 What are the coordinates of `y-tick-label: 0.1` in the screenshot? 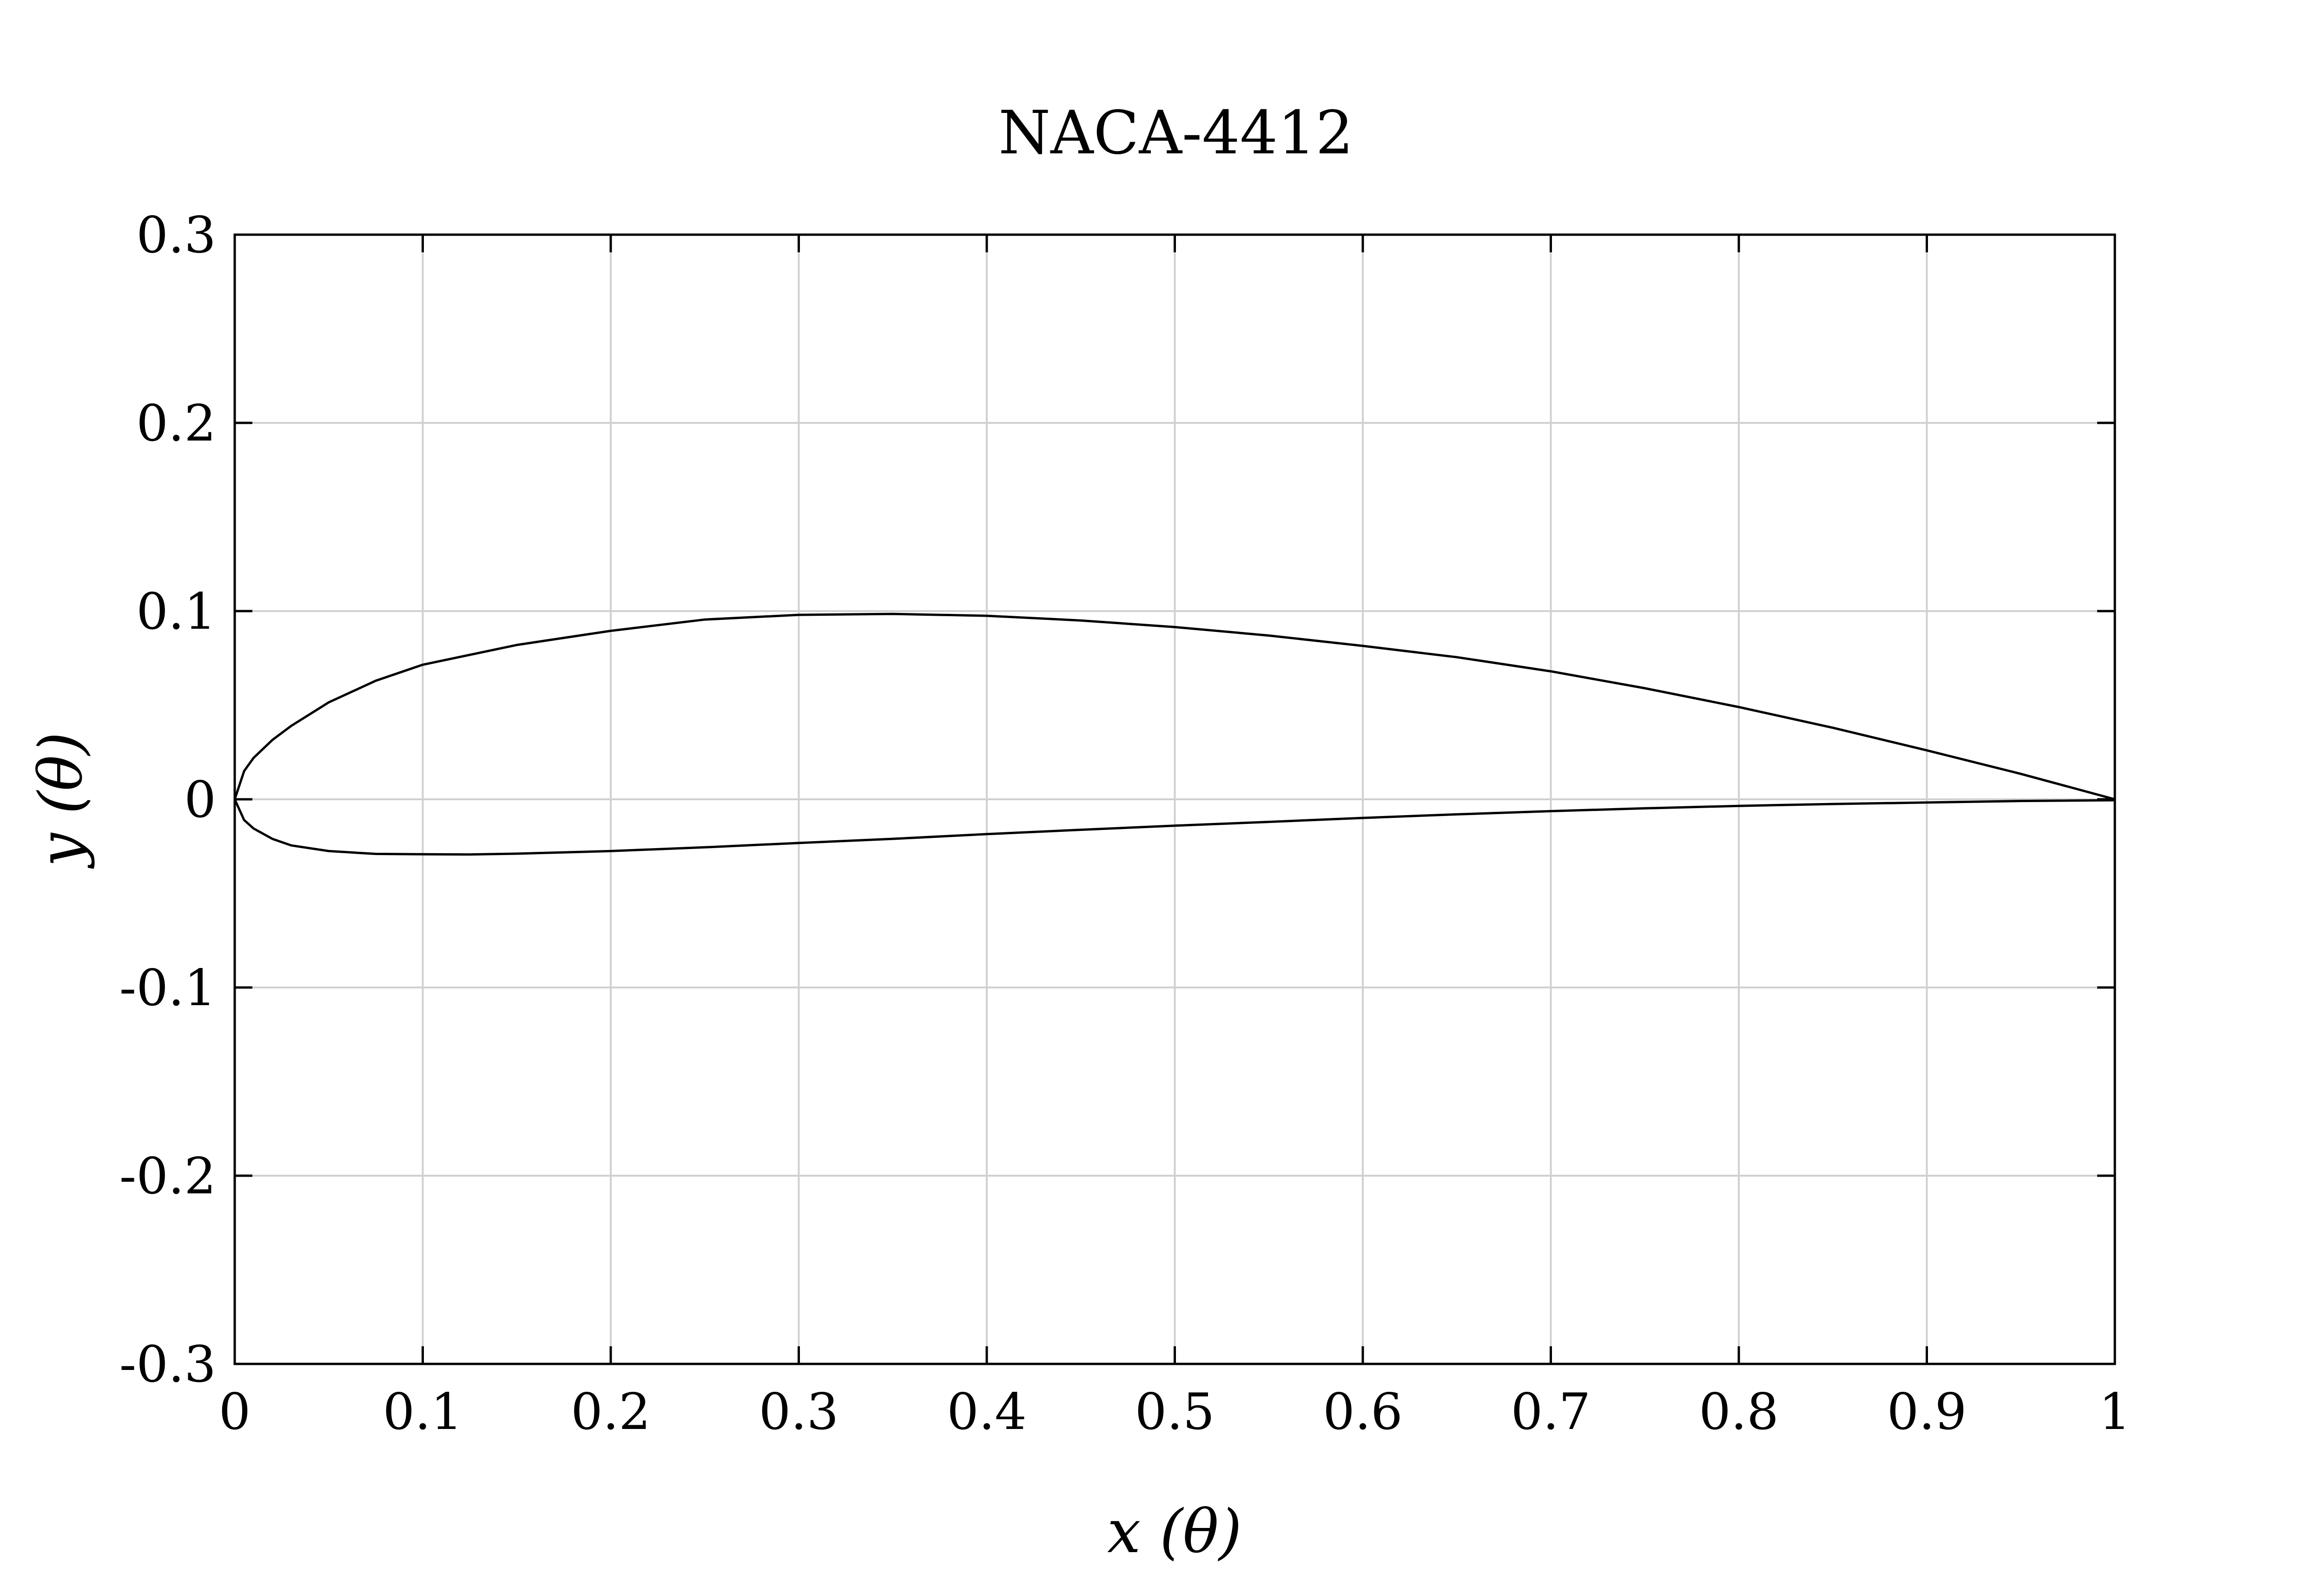 It's located at (176, 612).